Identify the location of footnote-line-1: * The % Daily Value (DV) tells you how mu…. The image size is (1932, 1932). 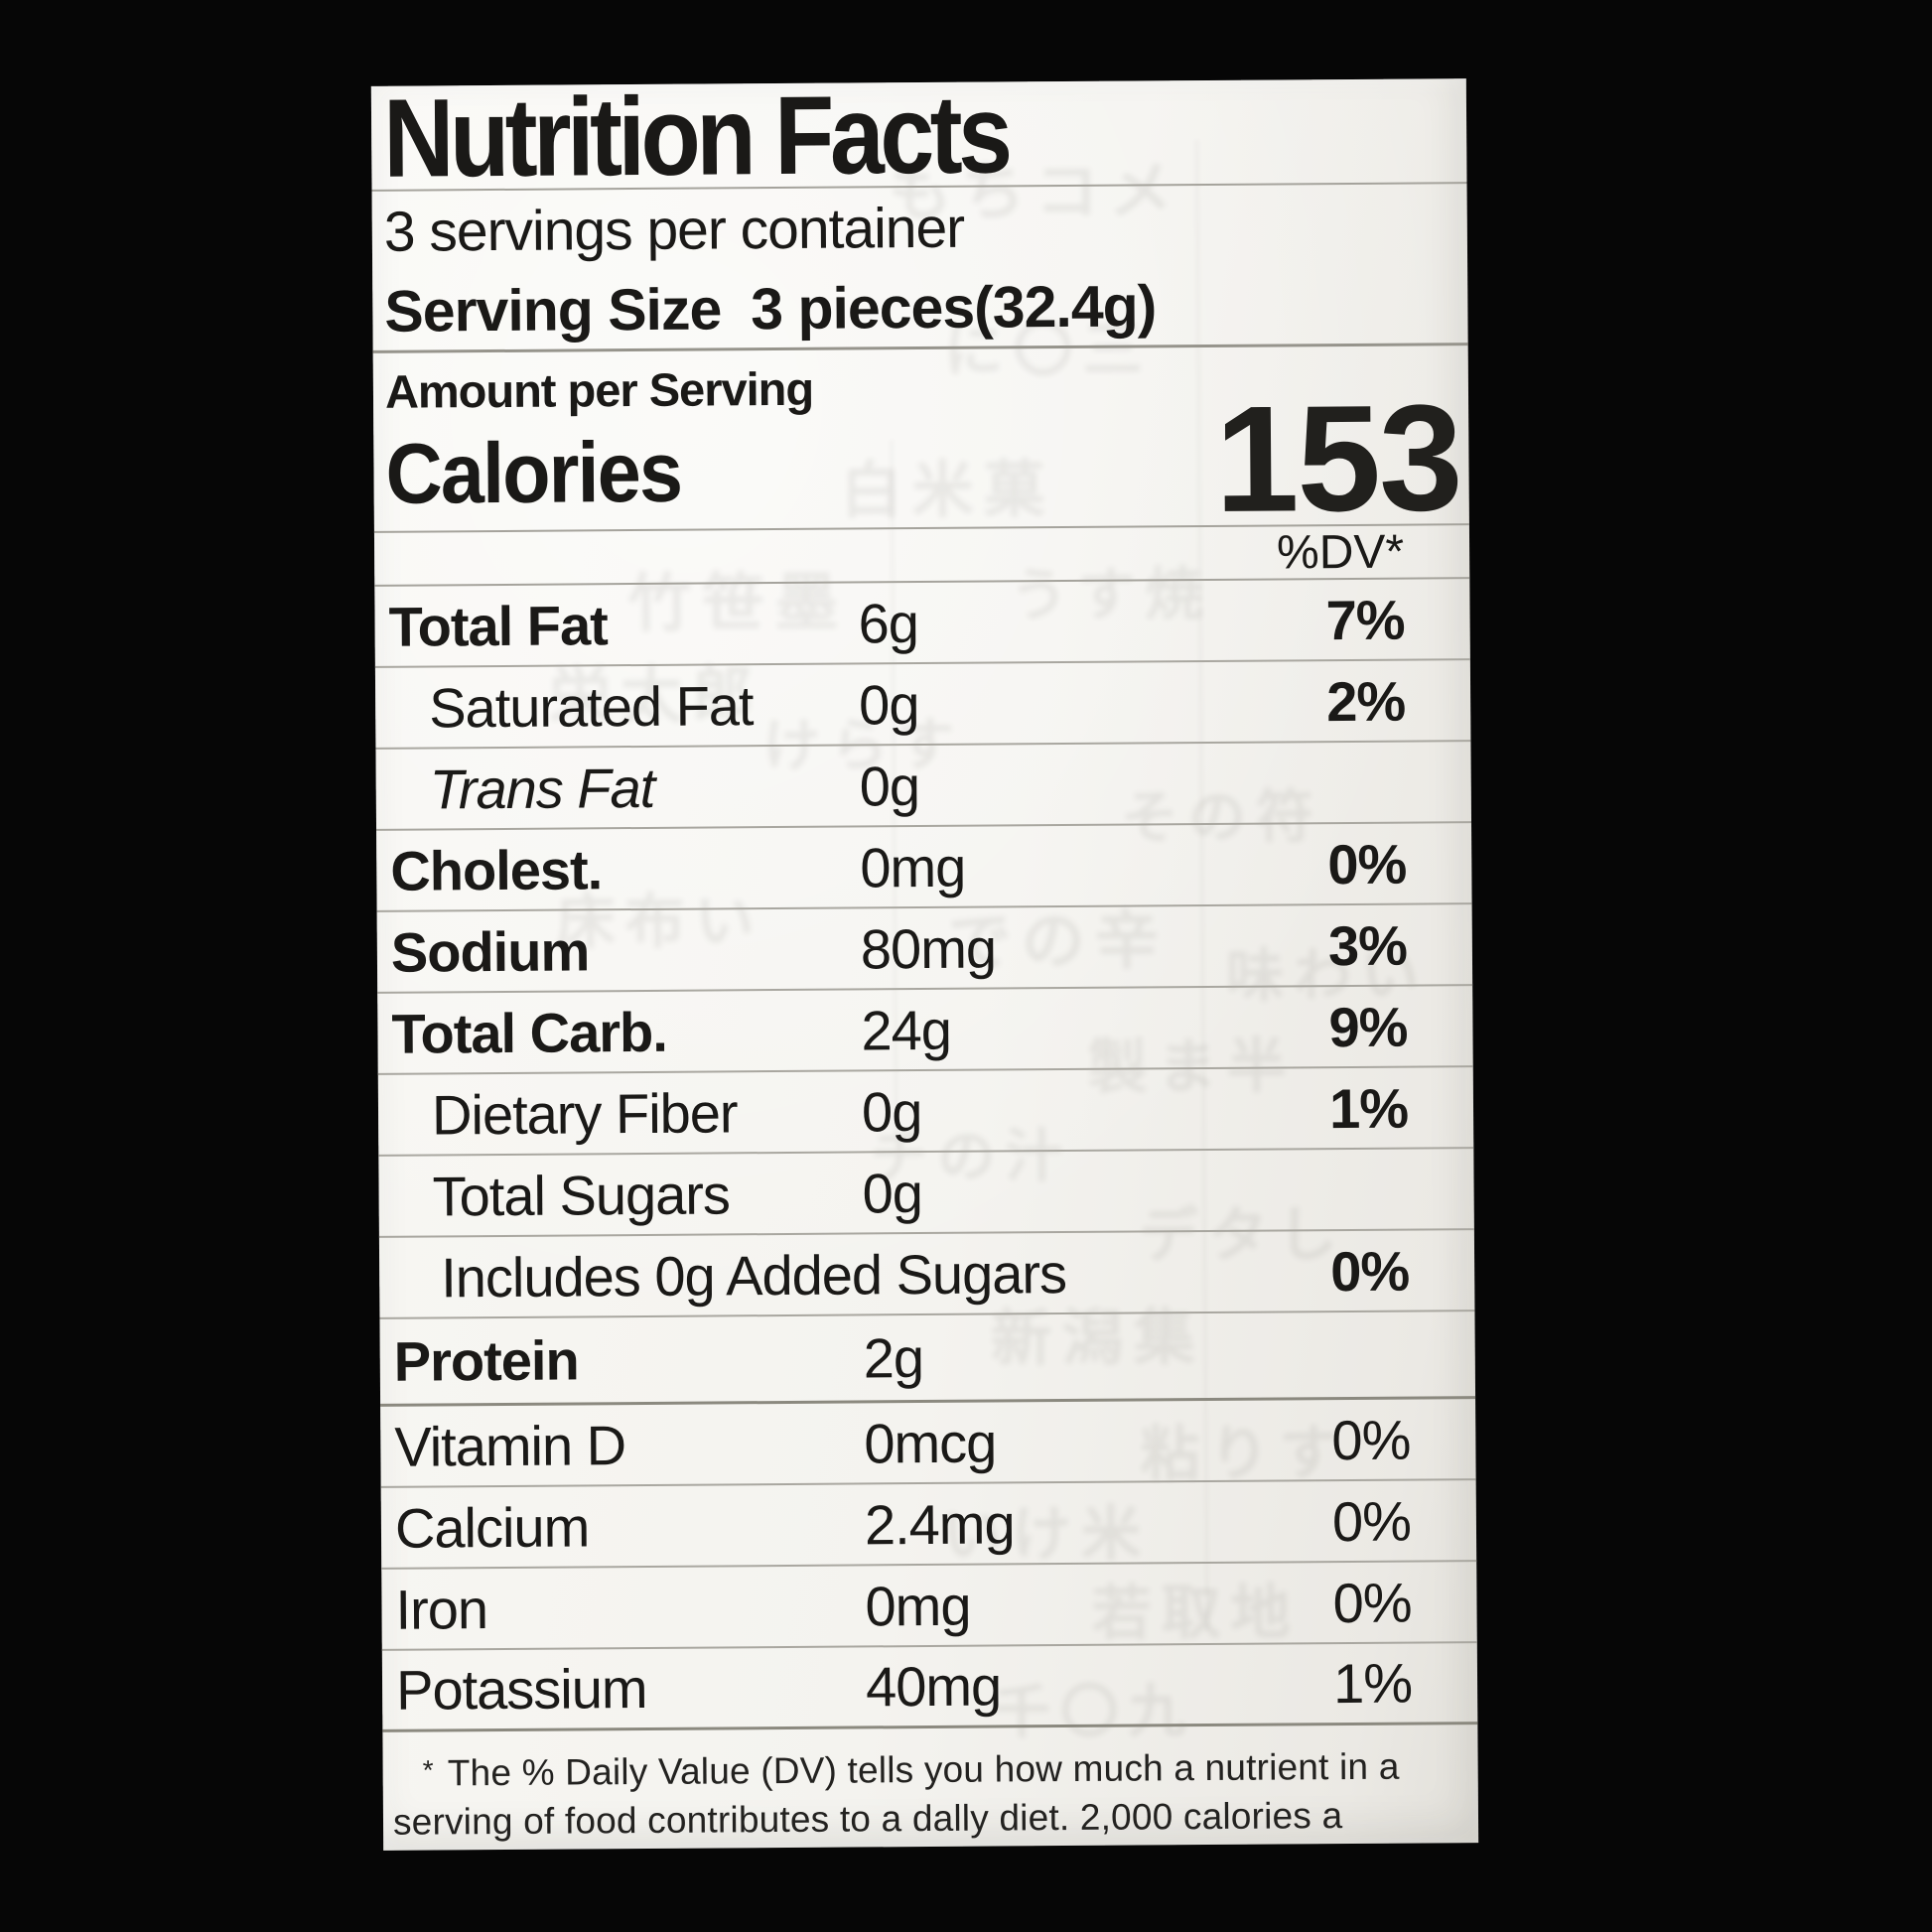
(911, 1770).